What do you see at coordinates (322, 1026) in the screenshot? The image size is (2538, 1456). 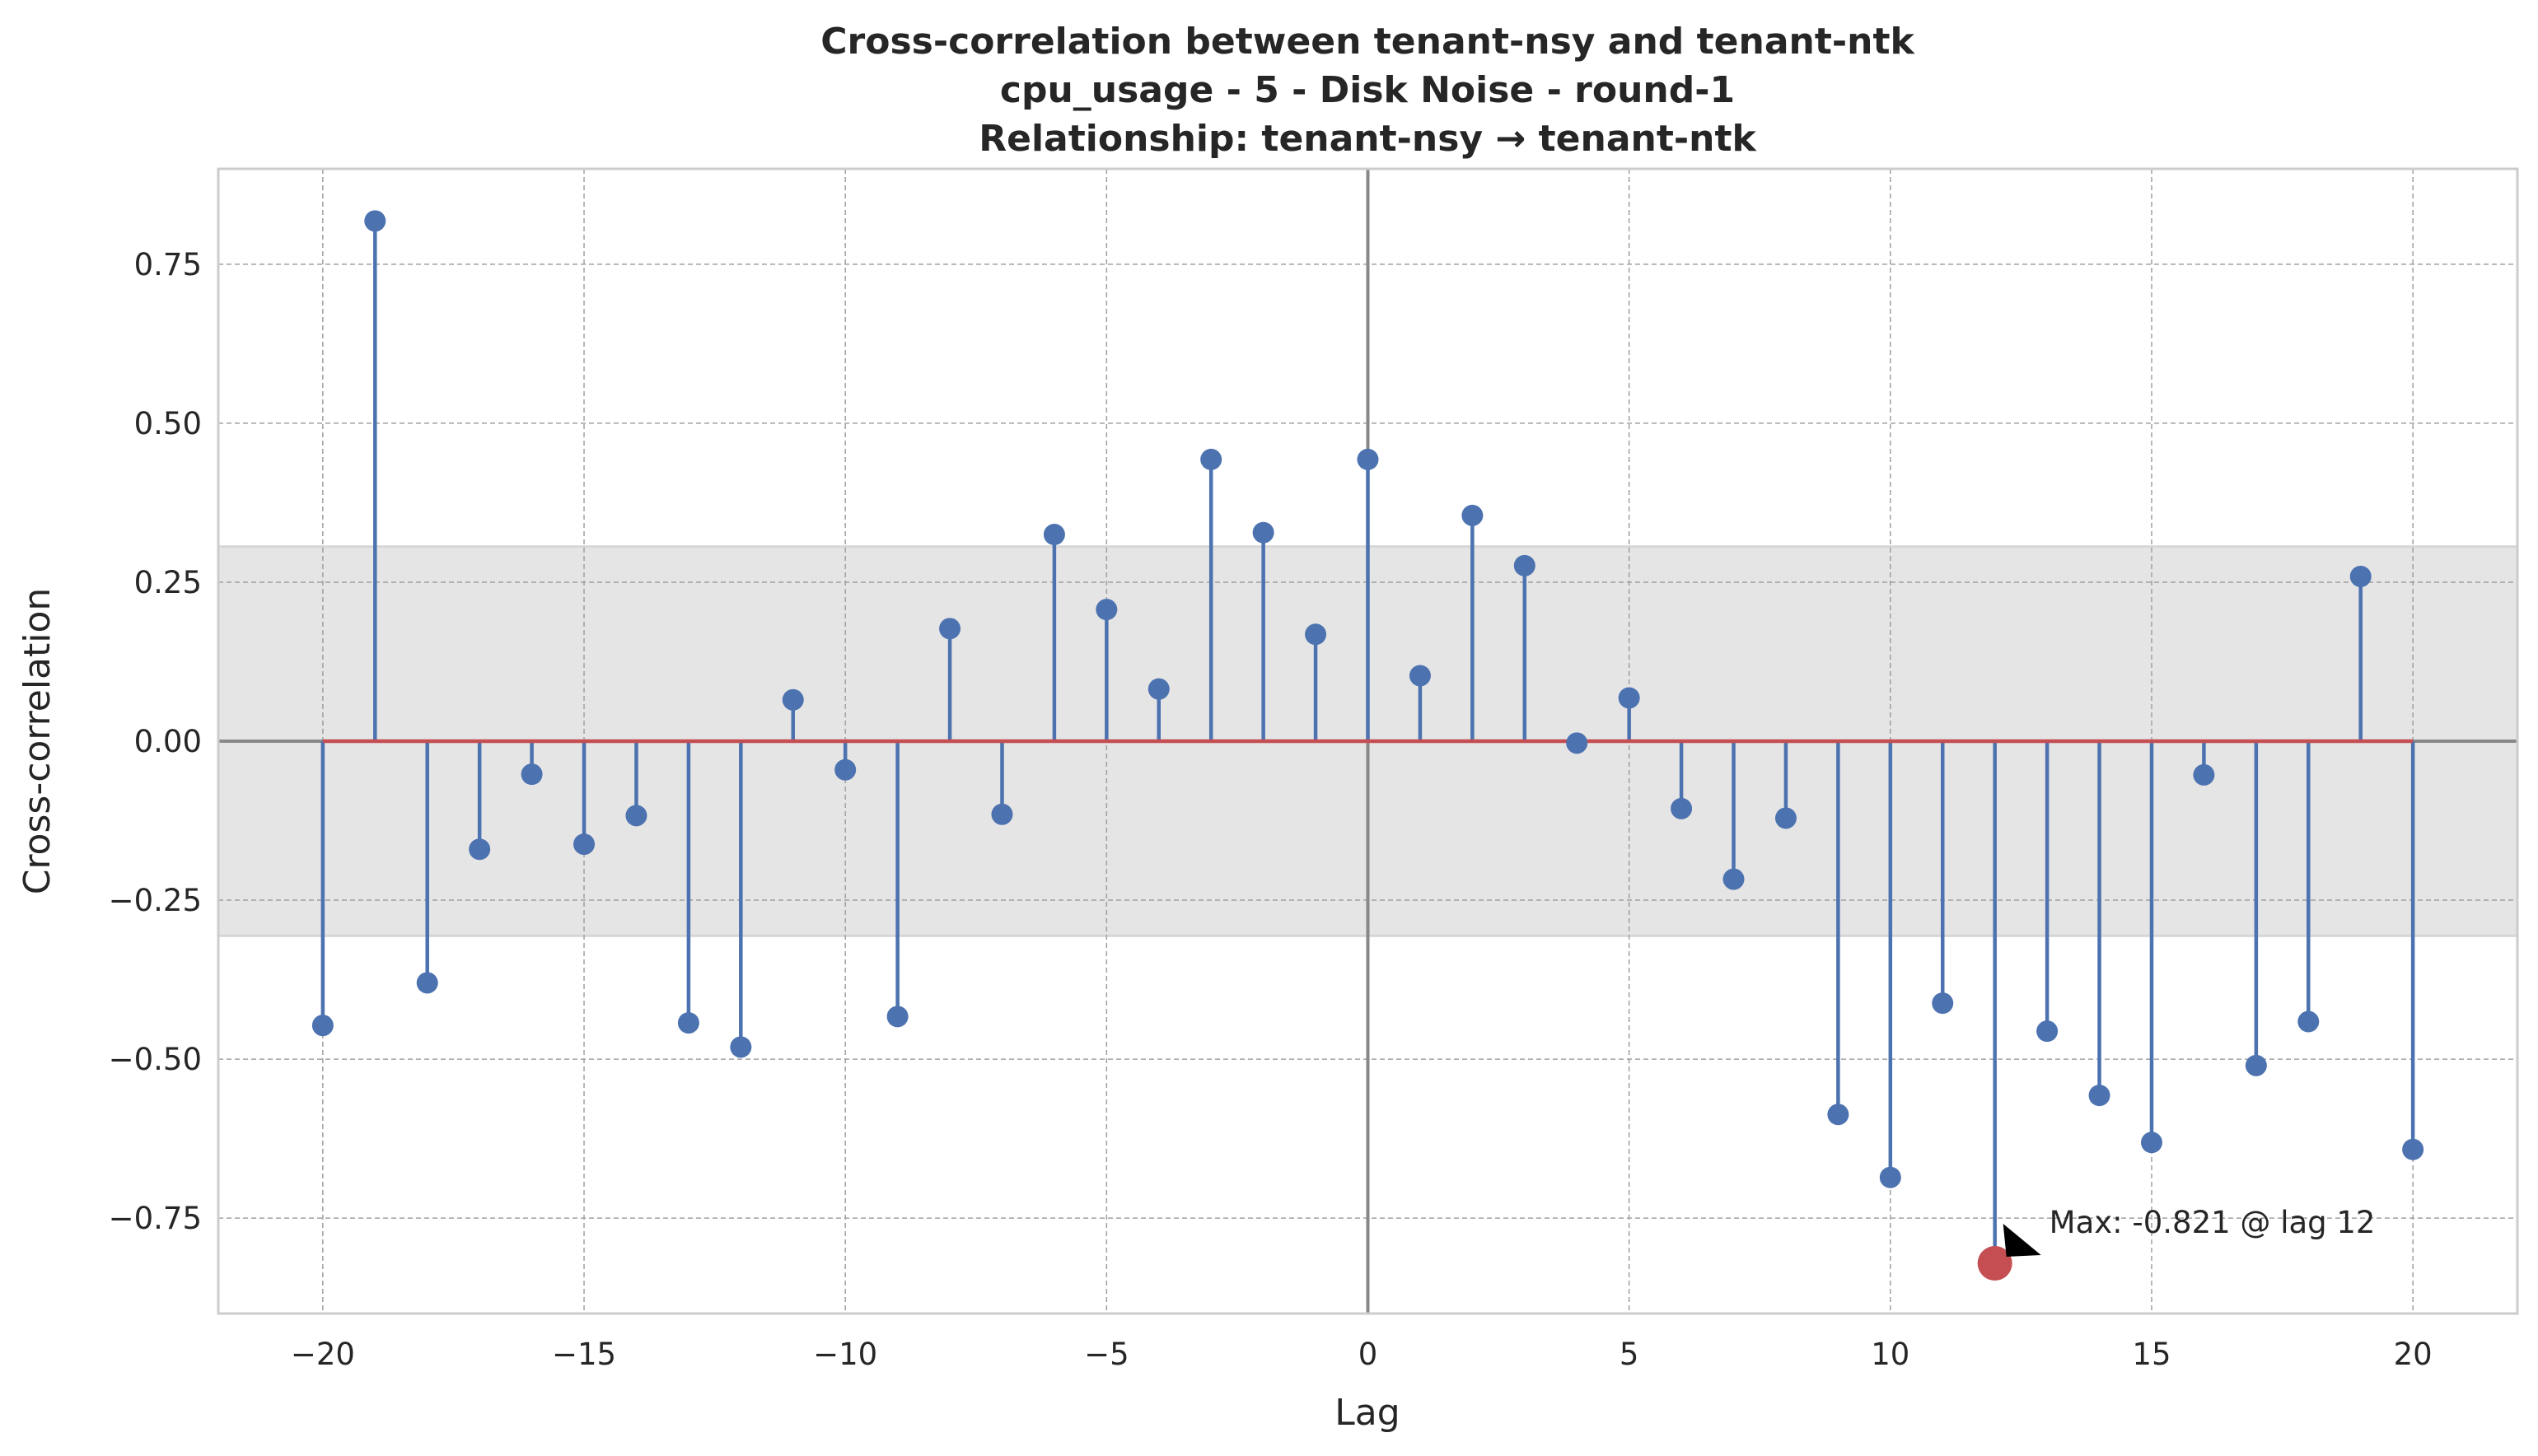 I see `stem-marker-lag--20` at bounding box center [322, 1026].